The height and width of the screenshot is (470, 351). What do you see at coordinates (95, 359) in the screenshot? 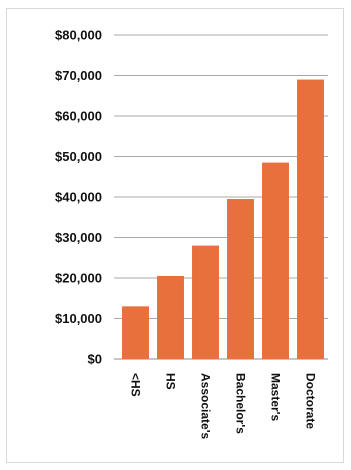
I see `y-tick-label: $0` at bounding box center [95, 359].